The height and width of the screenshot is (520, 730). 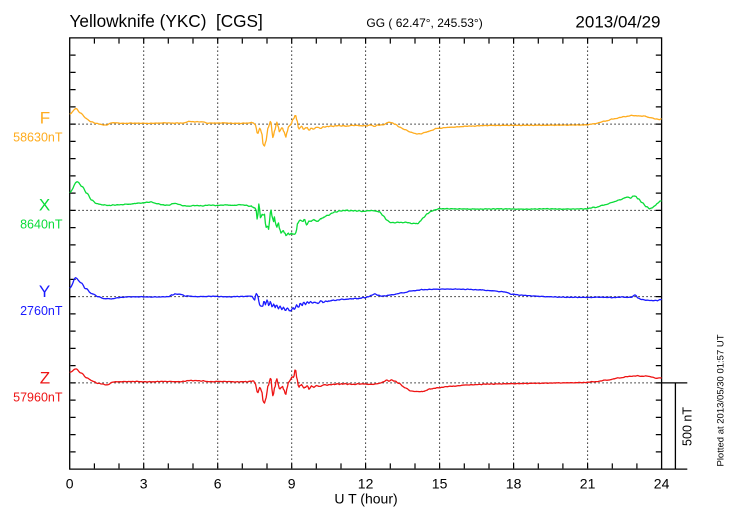 What do you see at coordinates (366, 484) in the screenshot?
I see `svg-text: 12` at bounding box center [366, 484].